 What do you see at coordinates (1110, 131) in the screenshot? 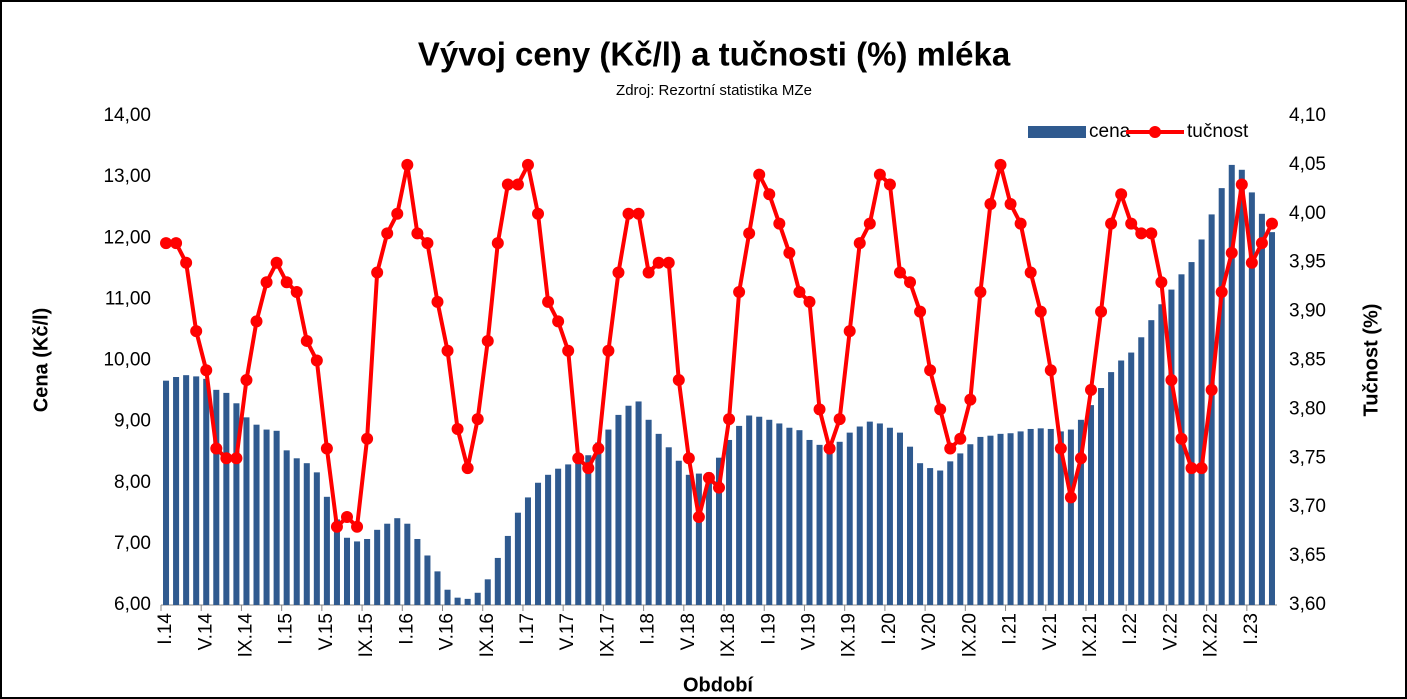
I see `legend-label: cena` at bounding box center [1110, 131].